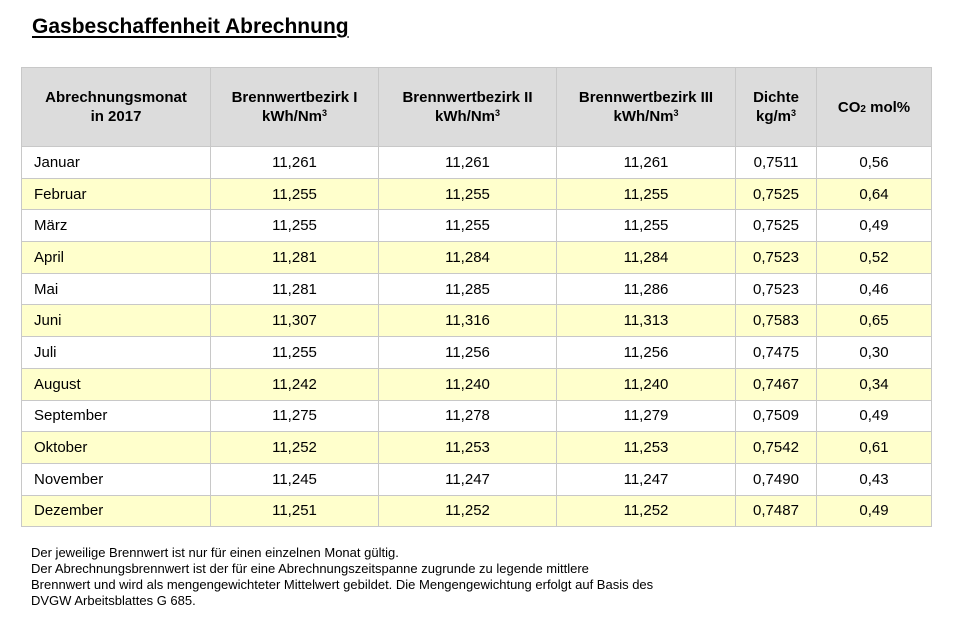  Describe the element at coordinates (294, 447) in the screenshot. I see `cell-brennwert-1: 11,252` at that location.